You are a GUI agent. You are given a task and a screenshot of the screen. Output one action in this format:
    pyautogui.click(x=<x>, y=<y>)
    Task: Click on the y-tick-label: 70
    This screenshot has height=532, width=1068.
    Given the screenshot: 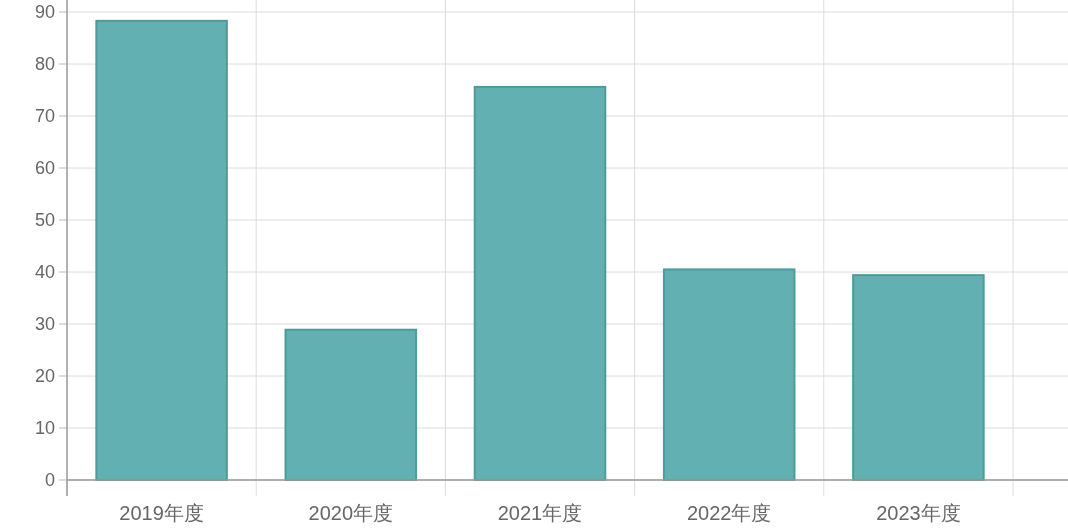 What is the action you would take?
    pyautogui.click(x=44, y=116)
    